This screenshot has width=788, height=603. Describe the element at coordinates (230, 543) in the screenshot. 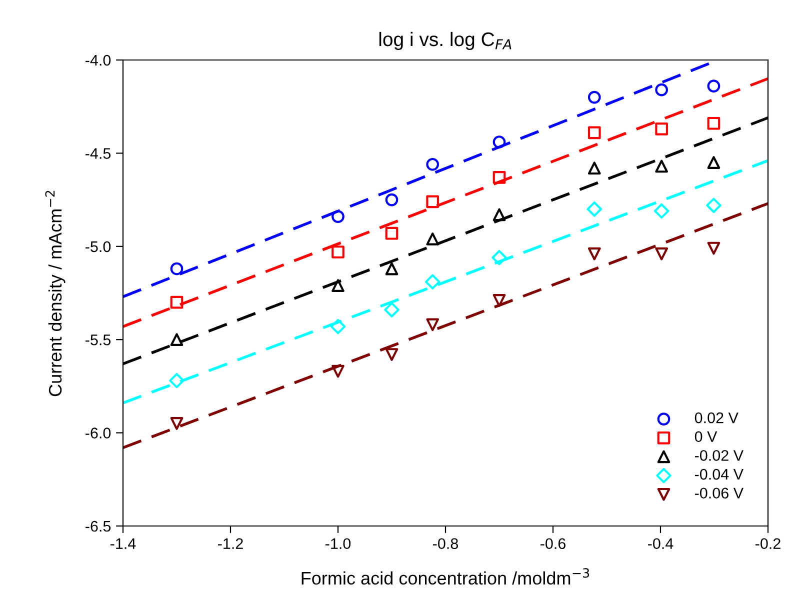

I see `x-tick-label: -1.2` at that location.